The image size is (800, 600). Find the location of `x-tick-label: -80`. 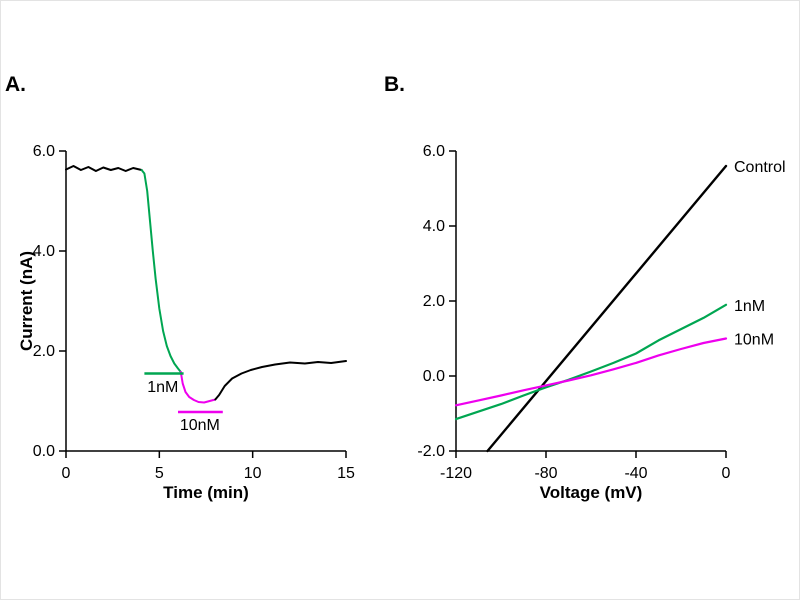

x-tick-label: -80 is located at coordinates (545, 473).